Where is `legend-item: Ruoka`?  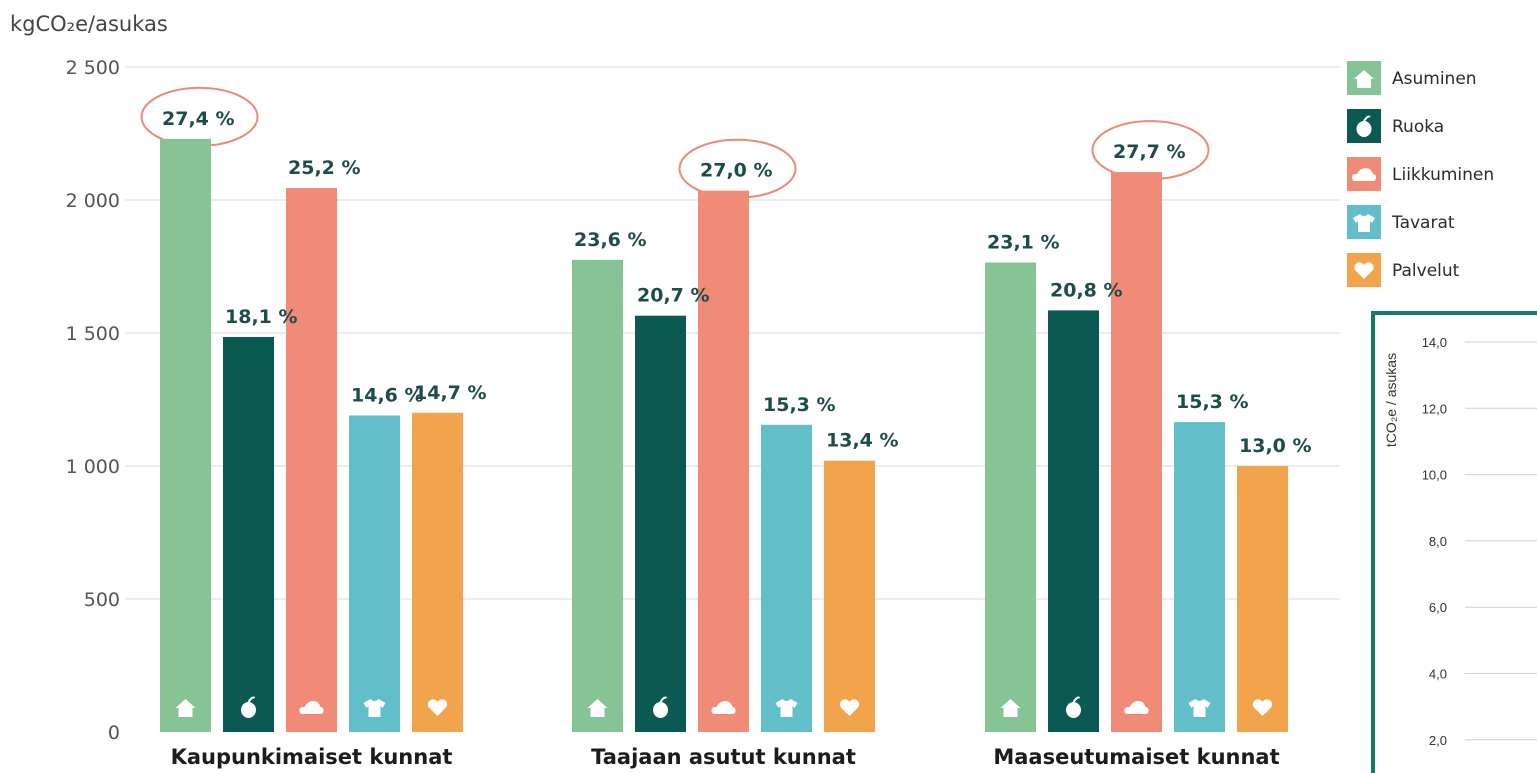
legend-item: Ruoka is located at coordinates (1395, 126).